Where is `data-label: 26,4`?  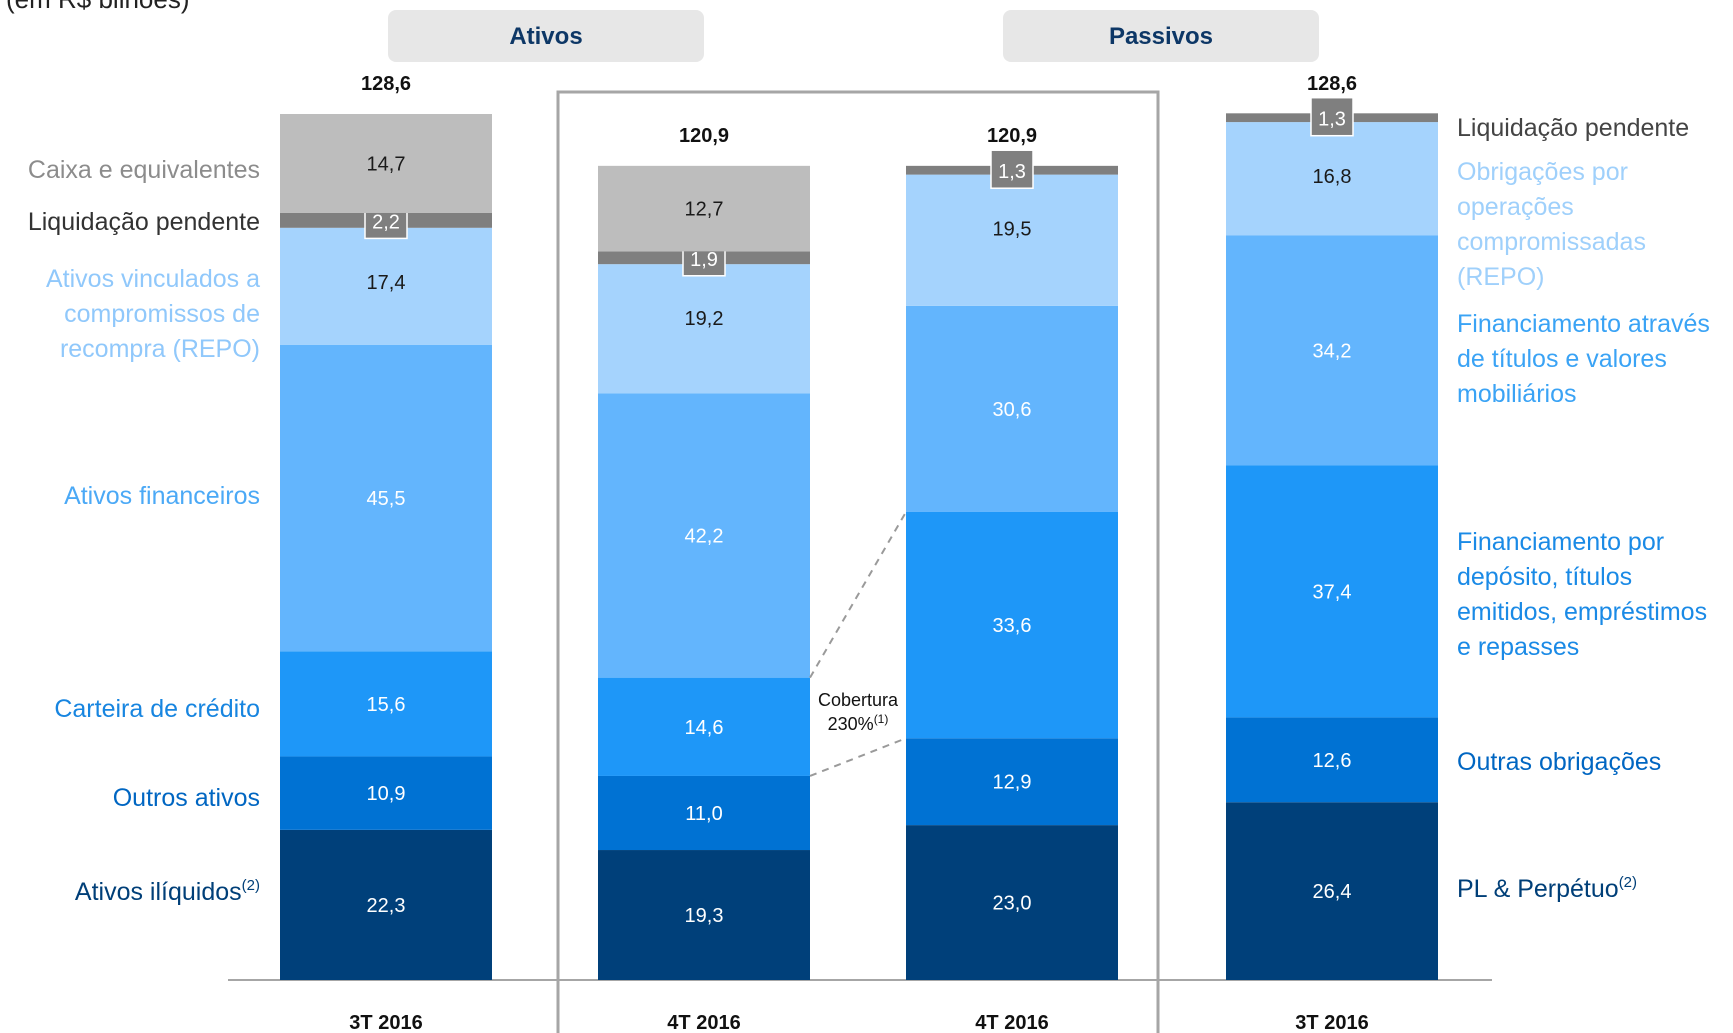 data-label: 26,4 is located at coordinates (1332, 892).